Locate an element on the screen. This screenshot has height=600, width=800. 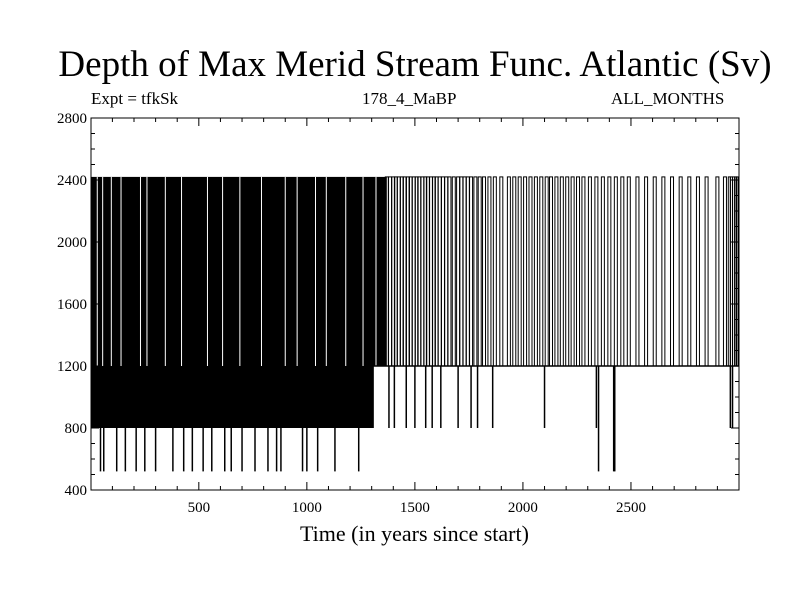
y-tick-label: 1200 is located at coordinates (72, 367).